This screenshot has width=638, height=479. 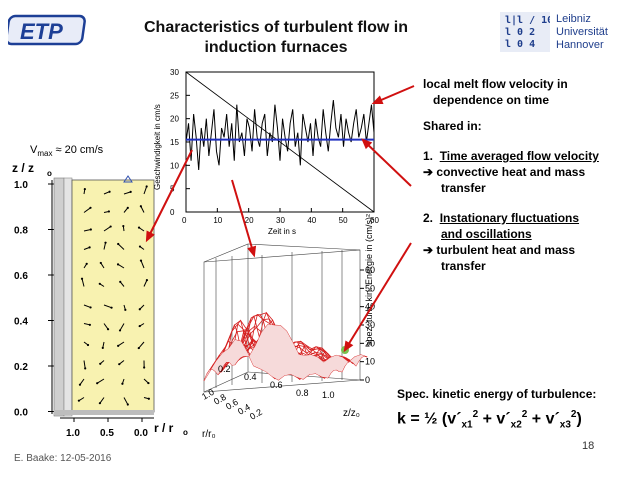 I want to click on vmax-label: Vmax ≈ 20 cm/s, so click(x=67, y=151).